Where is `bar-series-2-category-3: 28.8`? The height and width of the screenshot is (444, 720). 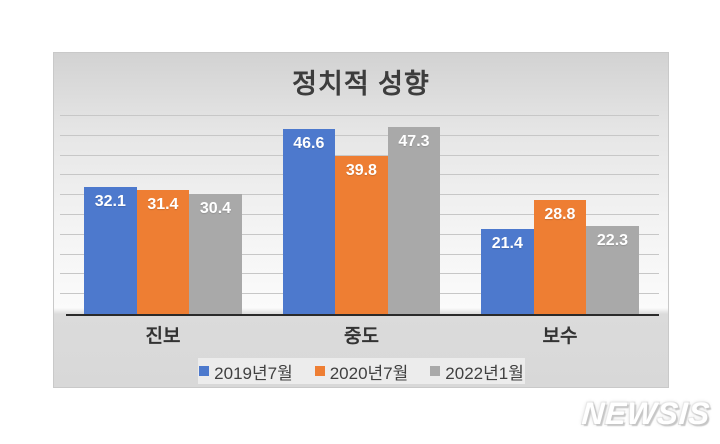 bar-series-2-category-3: 28.8 is located at coordinates (560, 256).